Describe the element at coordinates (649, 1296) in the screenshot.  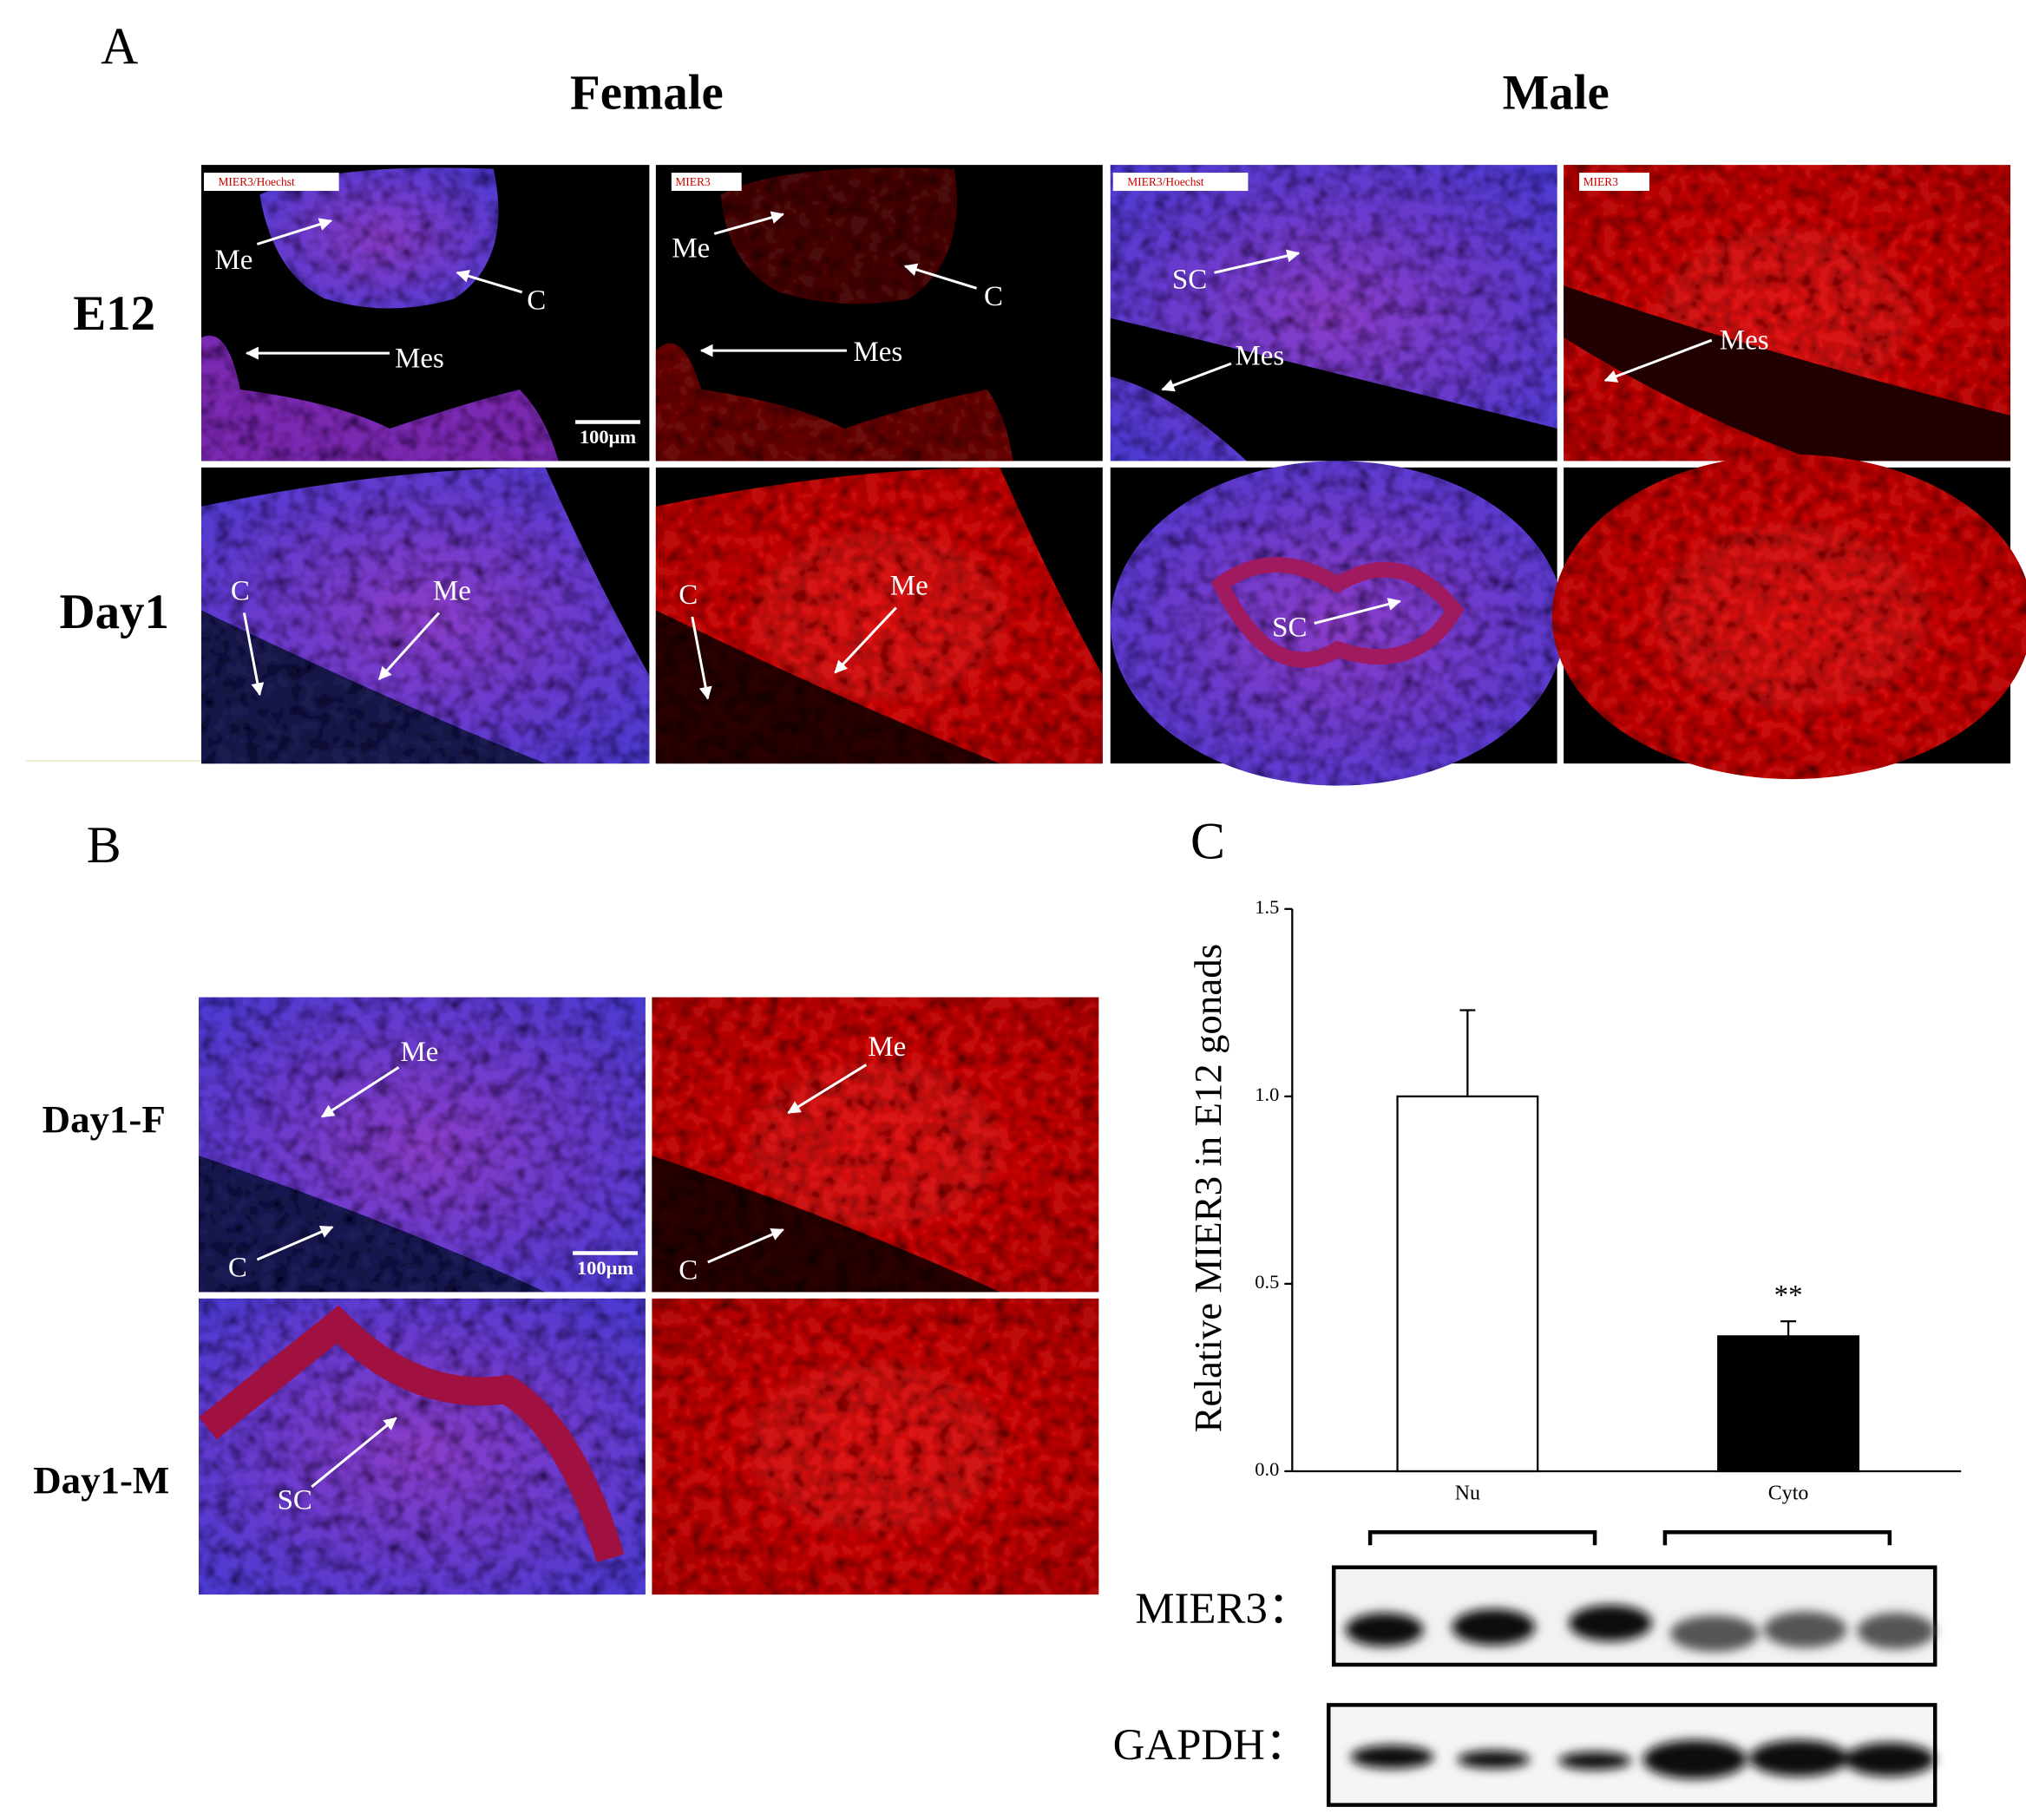
I see `panel-b-images` at that location.